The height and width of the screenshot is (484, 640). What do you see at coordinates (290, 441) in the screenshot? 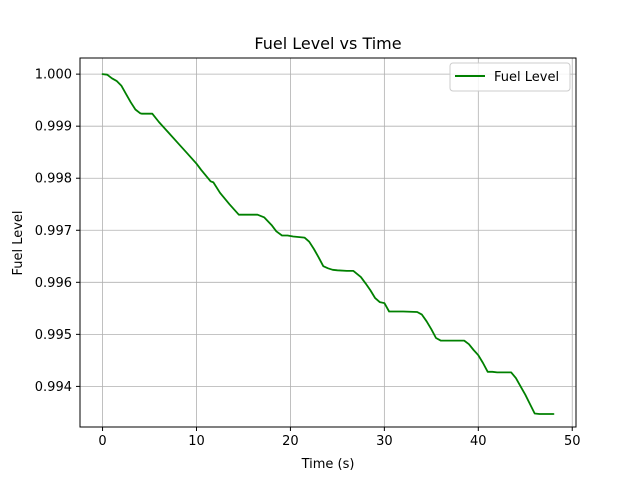
I see `x-tick-label: 20` at bounding box center [290, 441].